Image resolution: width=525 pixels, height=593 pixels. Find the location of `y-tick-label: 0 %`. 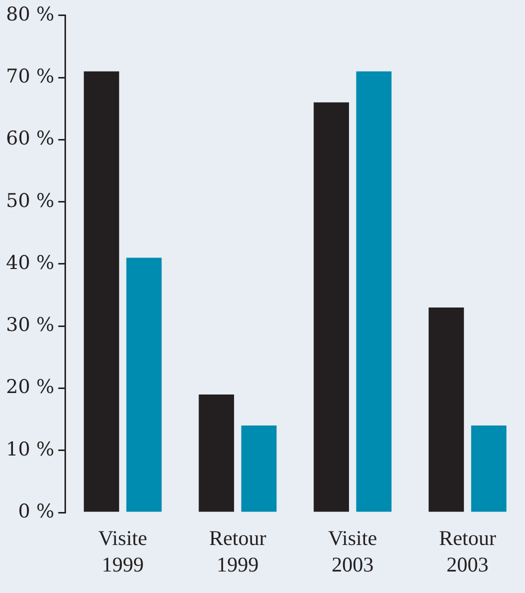

y-tick-label: 0 % is located at coordinates (36, 511).